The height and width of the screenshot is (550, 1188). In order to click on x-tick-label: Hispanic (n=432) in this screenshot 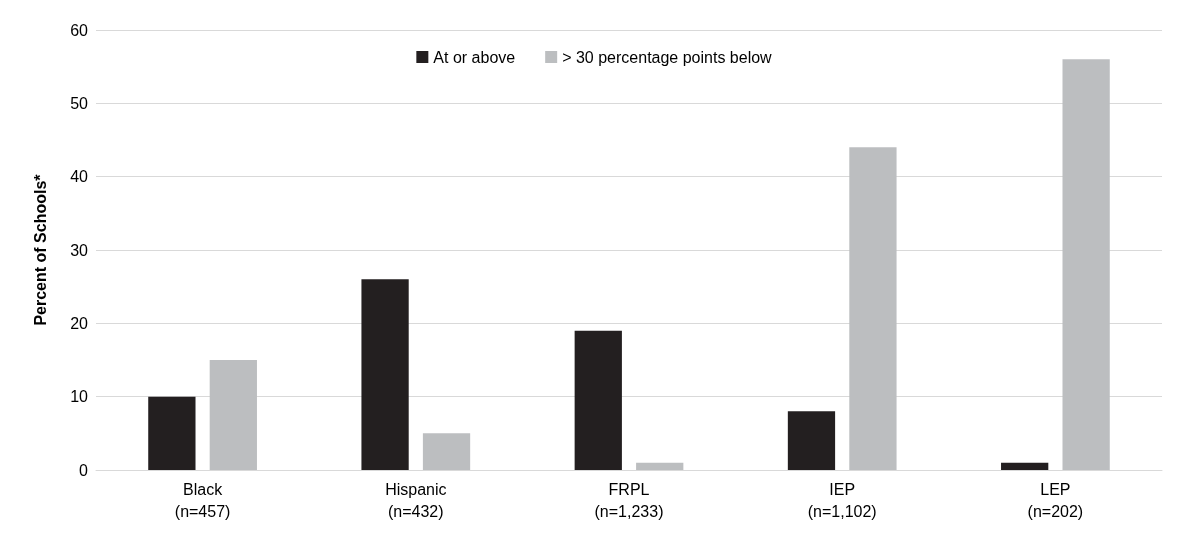, I will do `click(416, 500)`.